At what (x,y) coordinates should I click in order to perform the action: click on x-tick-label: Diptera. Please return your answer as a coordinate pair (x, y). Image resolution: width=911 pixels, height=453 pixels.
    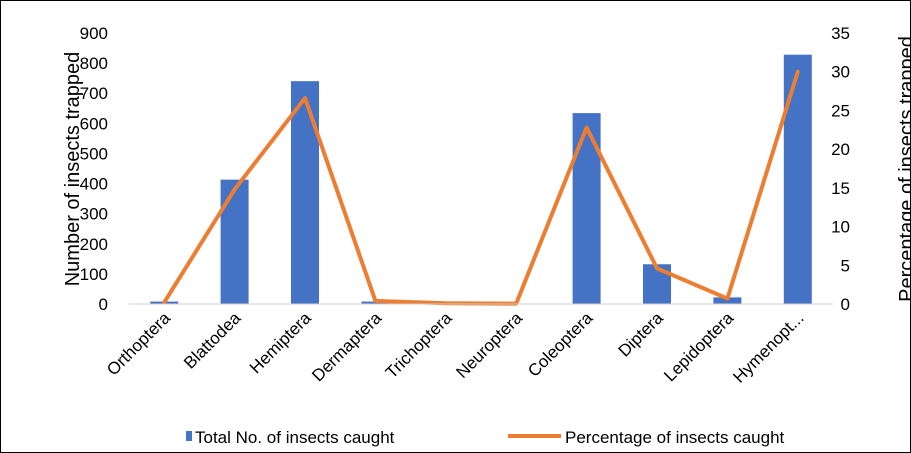
    Looking at the image, I should click on (641, 334).